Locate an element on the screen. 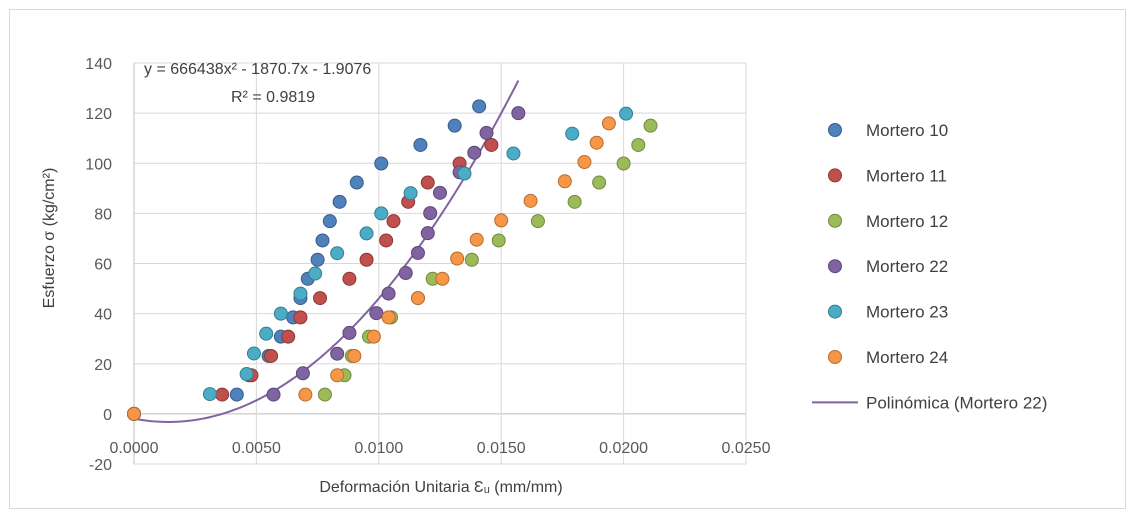 Image resolution: width=1136 pixels, height=518 pixels. legend-label-mortero-10: Mortero 10 is located at coordinates (907, 130).